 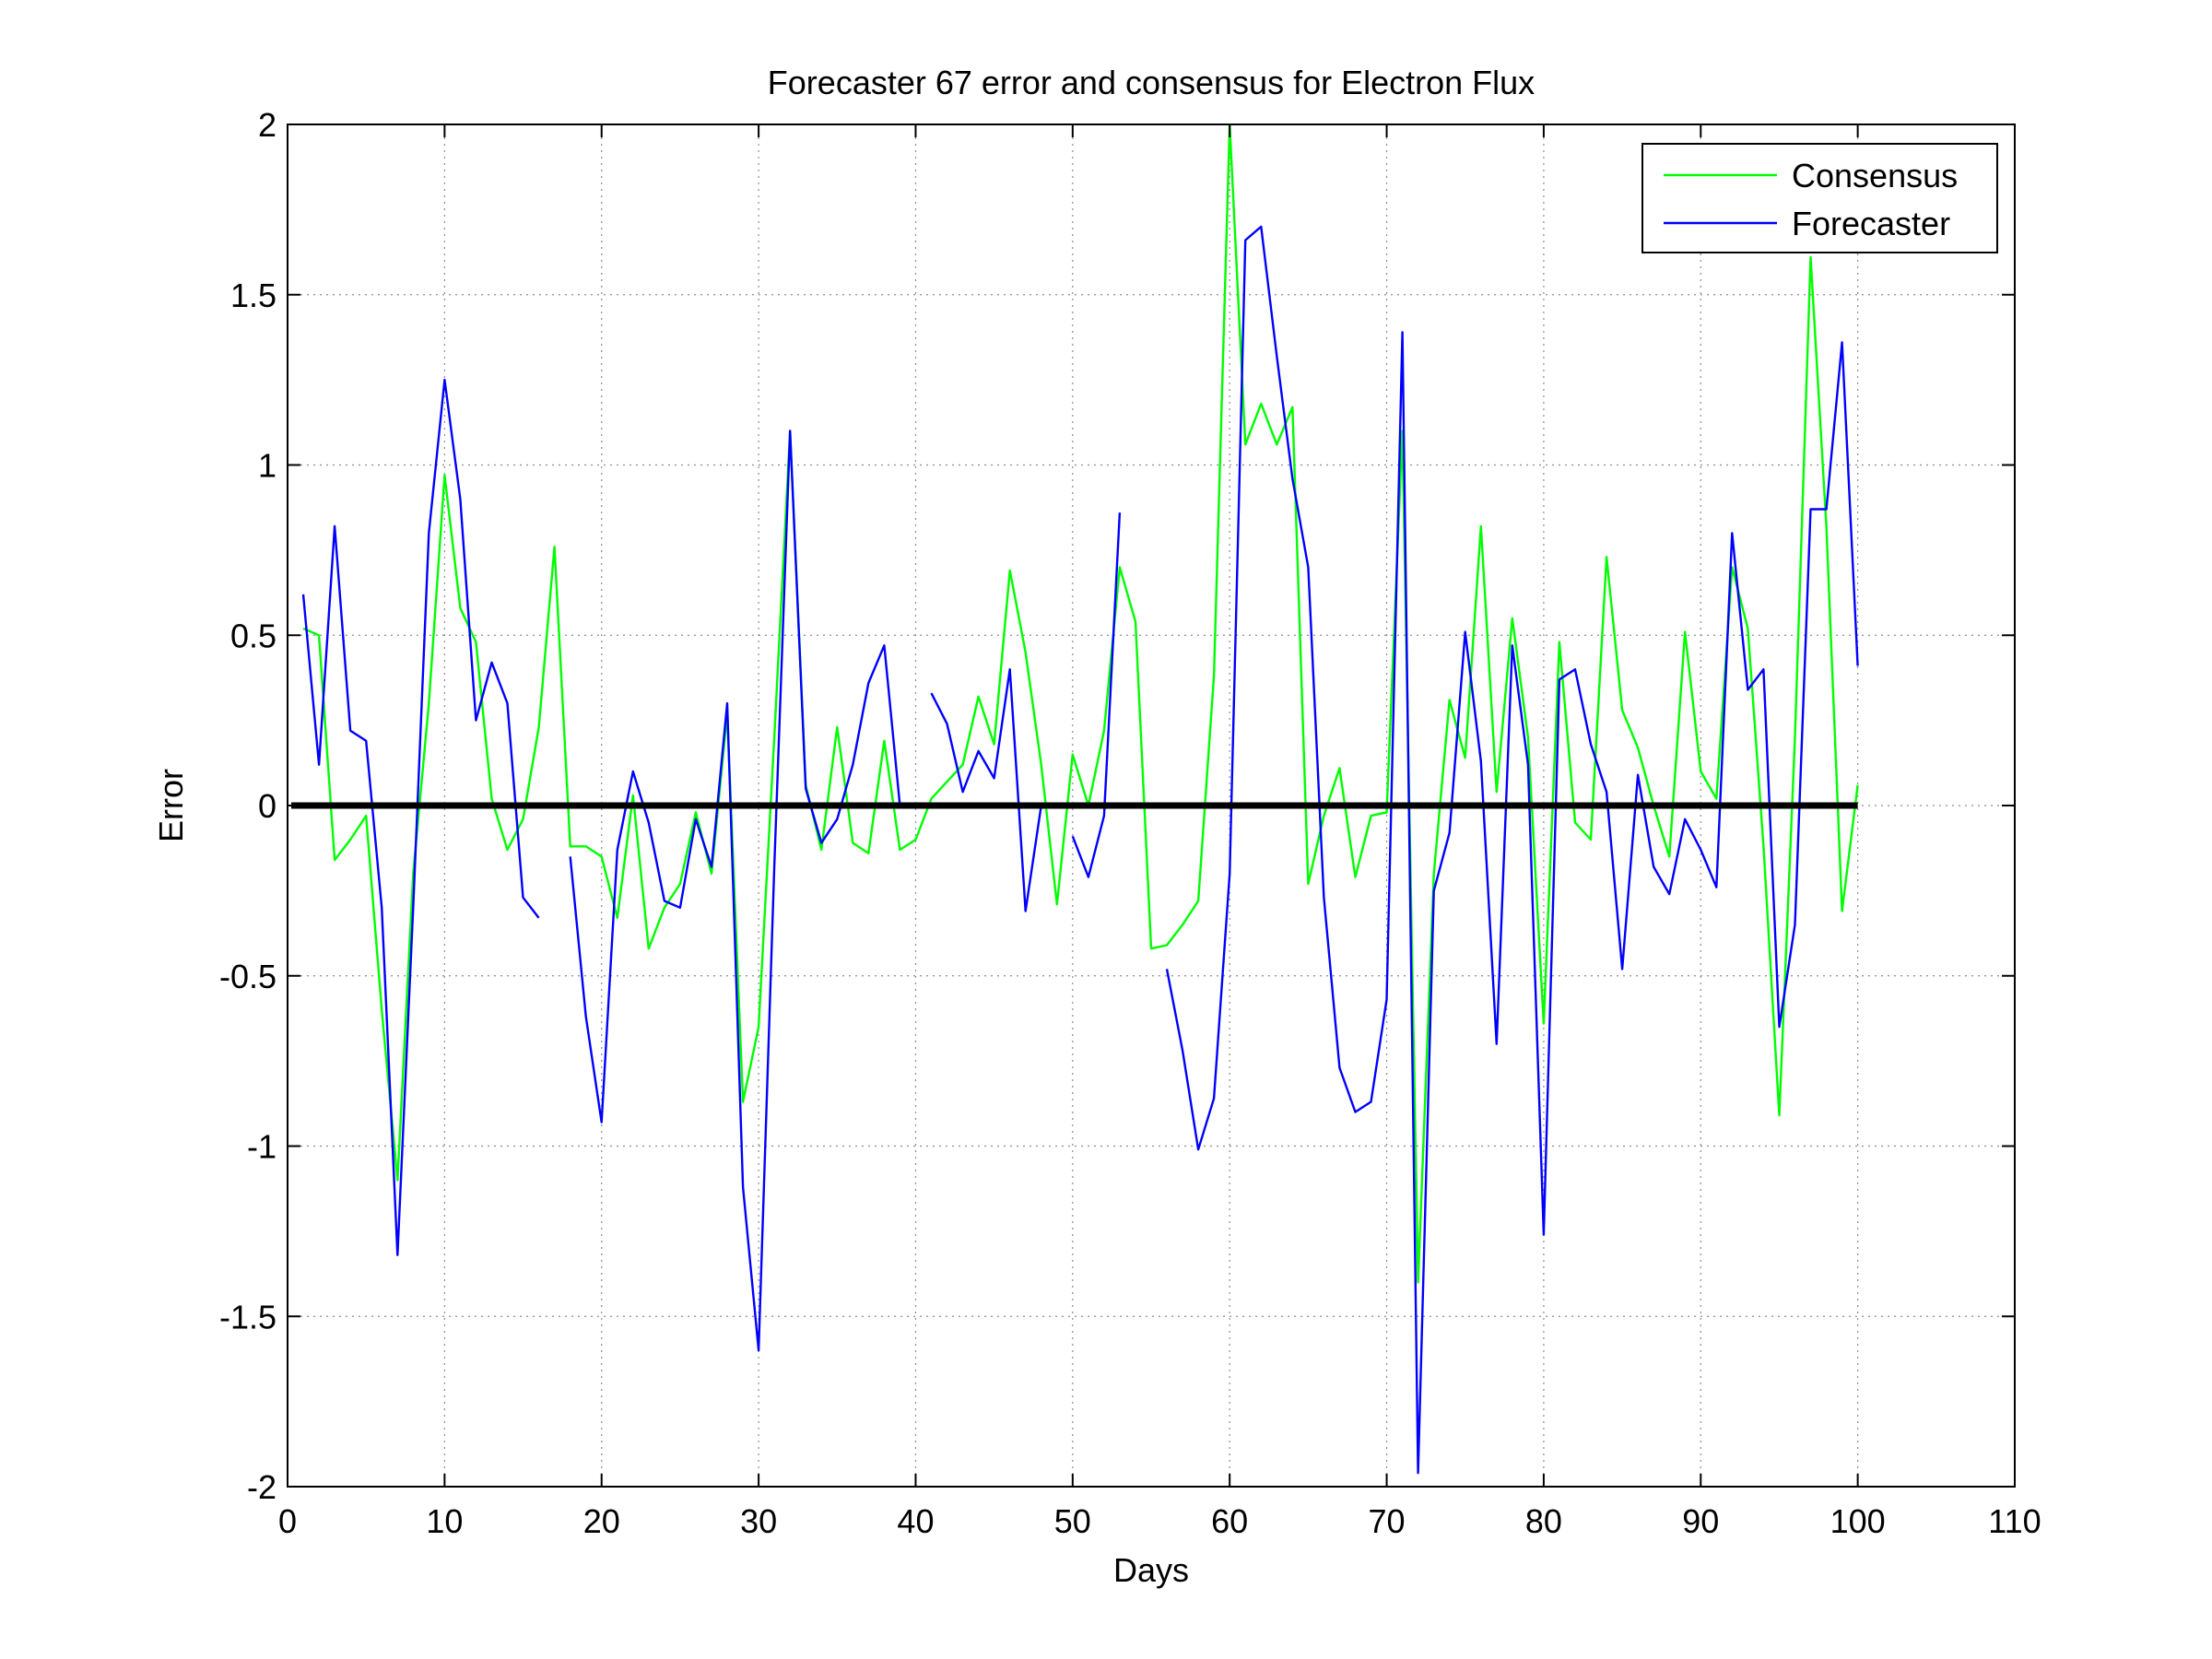 What do you see at coordinates (758, 1521) in the screenshot?
I see `x-tick-label: 30` at bounding box center [758, 1521].